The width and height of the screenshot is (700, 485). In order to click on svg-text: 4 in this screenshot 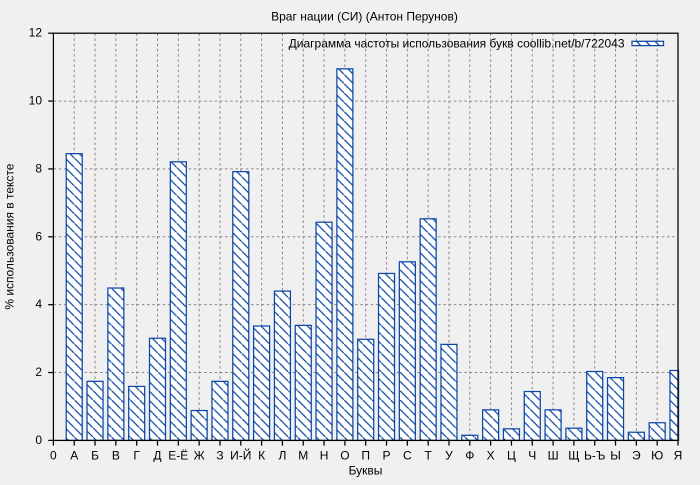, I will do `click(38, 304)`.